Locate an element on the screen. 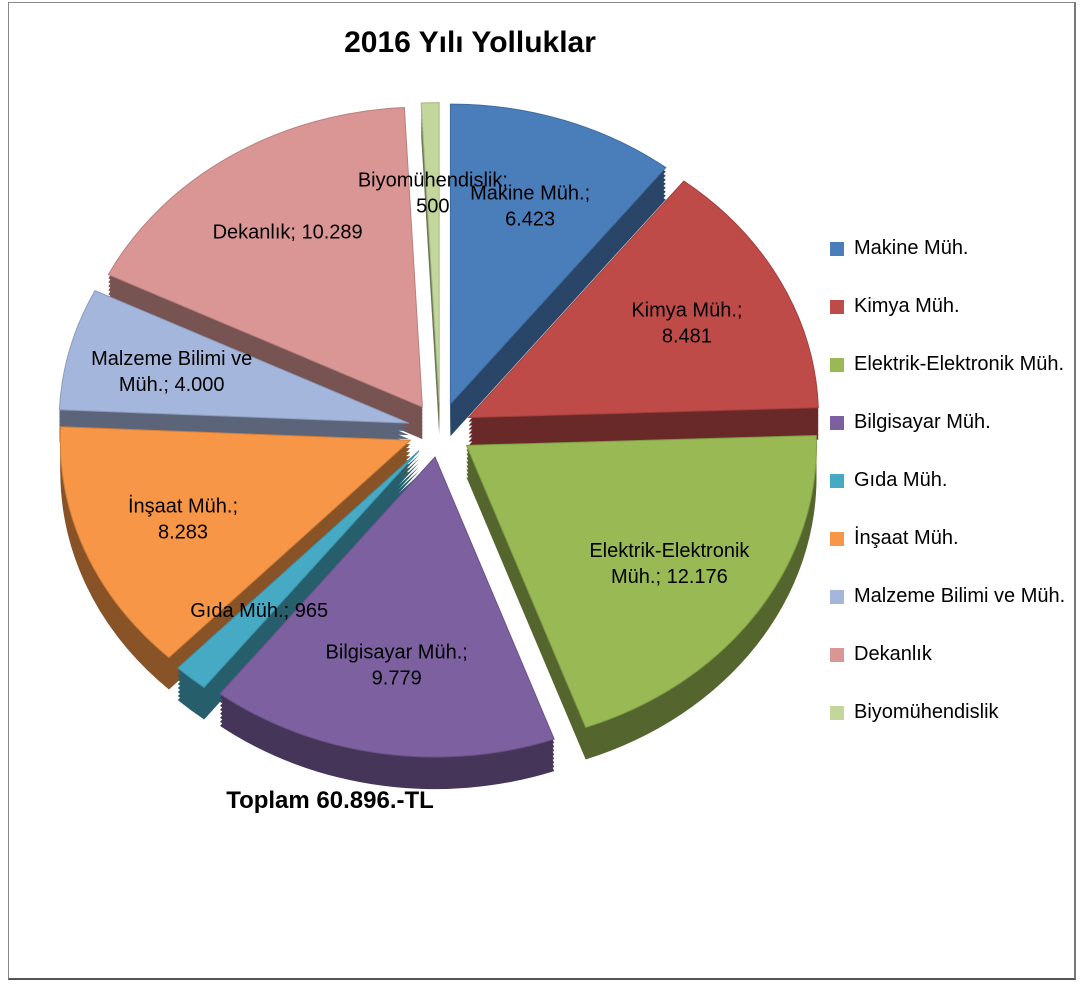 The image size is (1085, 988). legend-label: Kimya Müh. is located at coordinates (907, 306).